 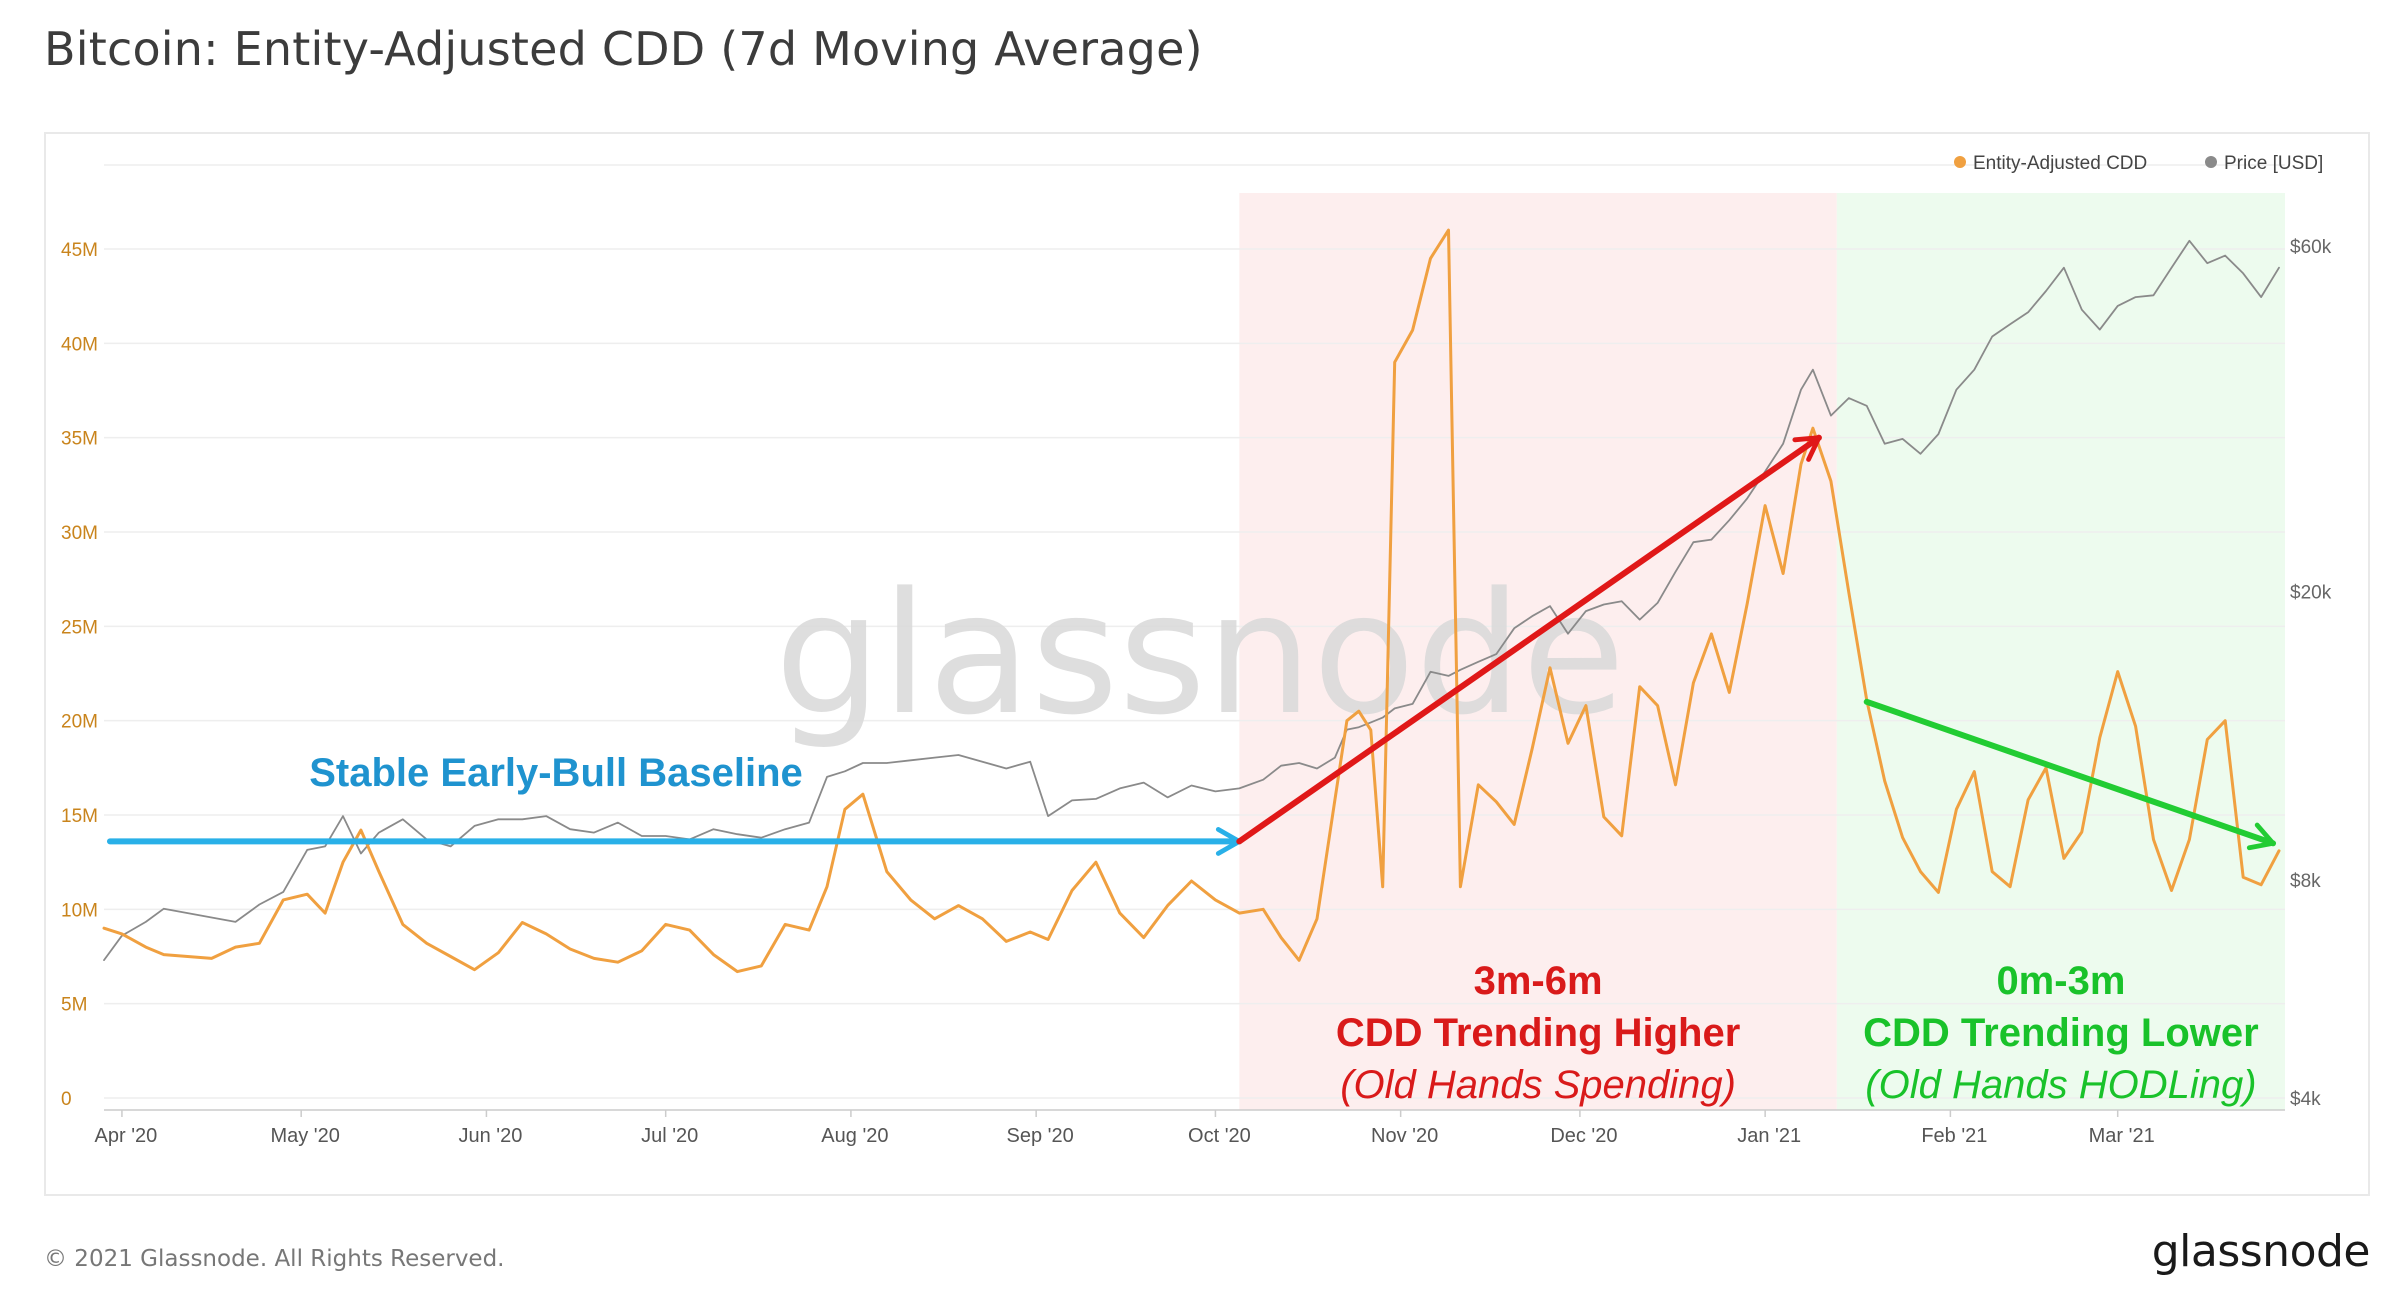 I want to click on x-tick-label: Apr '20, so click(x=126, y=1136).